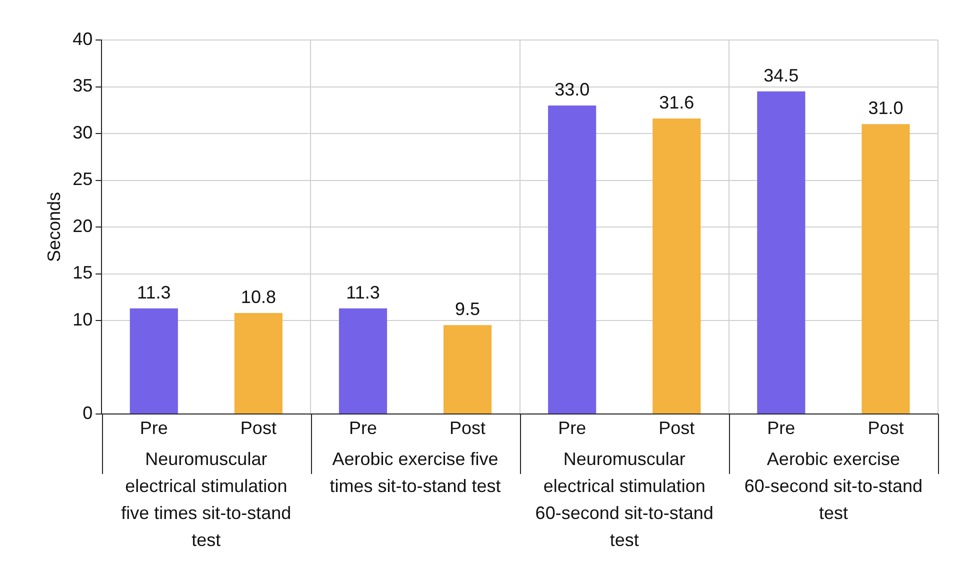  Describe the element at coordinates (82, 179) in the screenshot. I see `y-tick-label: 25` at that location.